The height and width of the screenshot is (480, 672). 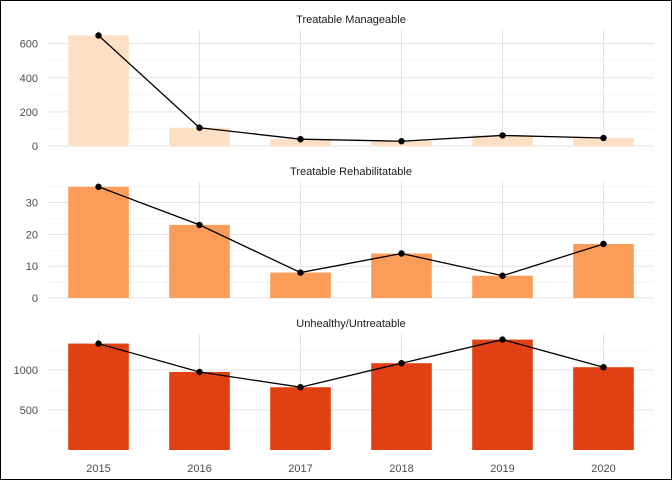 I want to click on panel-title: Treatable Rehabilitatable, so click(x=351, y=172).